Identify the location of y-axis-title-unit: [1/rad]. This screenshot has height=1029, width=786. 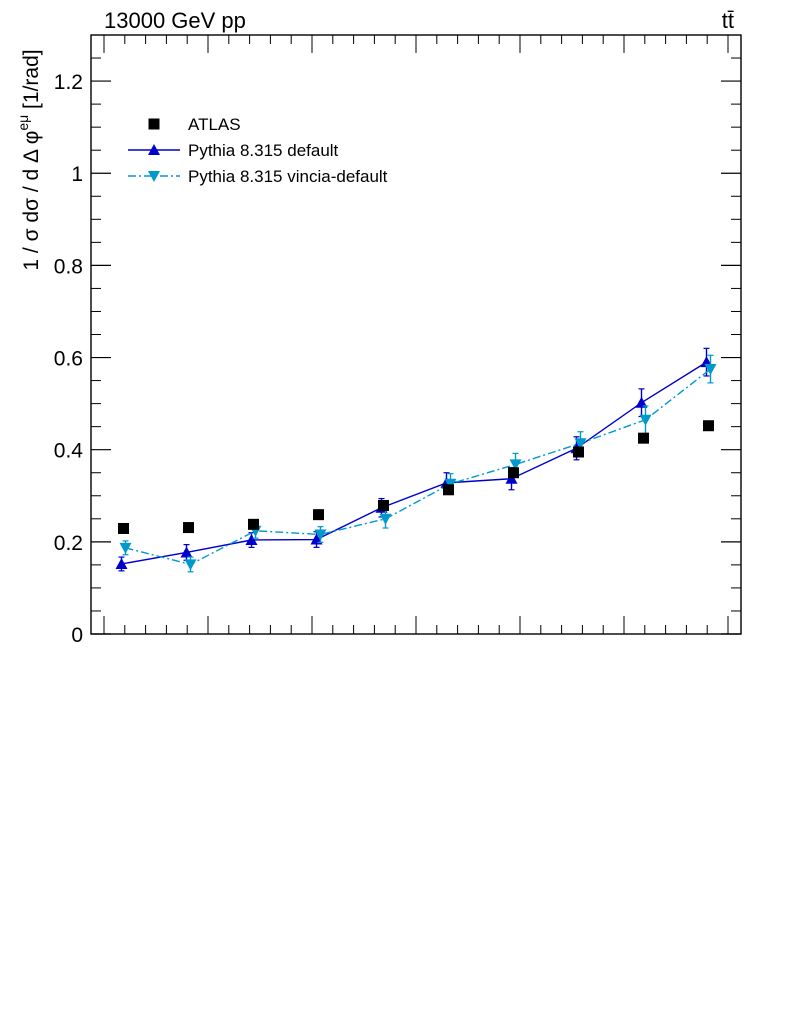
(31, 81).